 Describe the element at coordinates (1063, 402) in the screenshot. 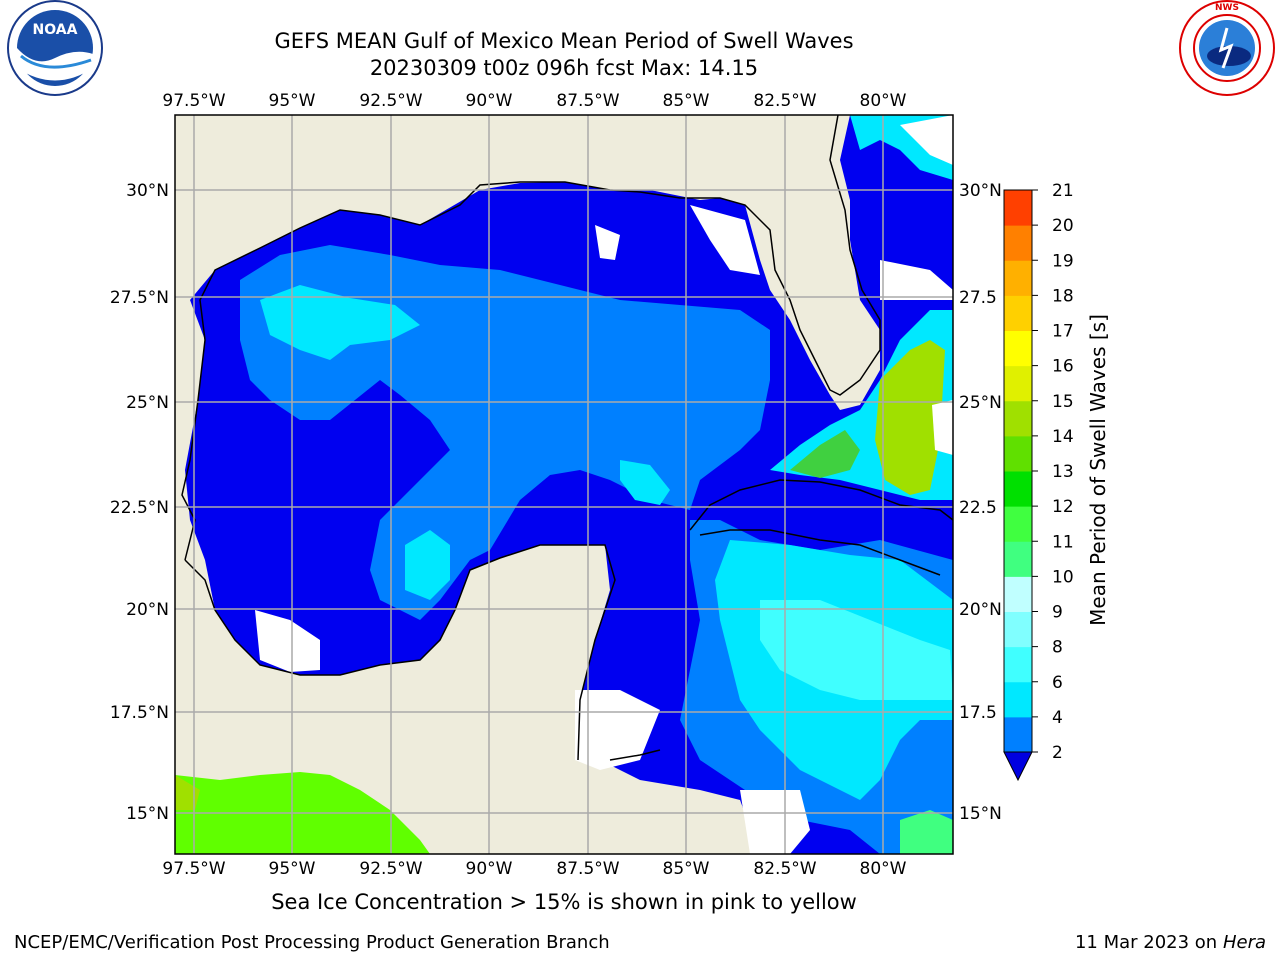

I see `colorbar-tick-label: 15` at that location.